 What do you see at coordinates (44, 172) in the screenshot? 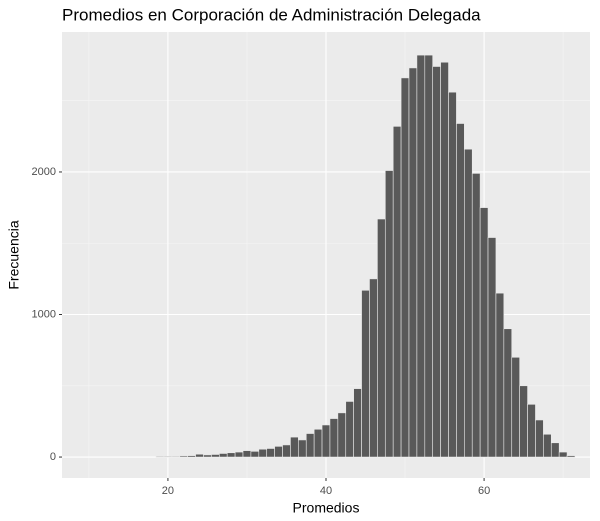
I see `y-tick-label: 2000` at bounding box center [44, 172].